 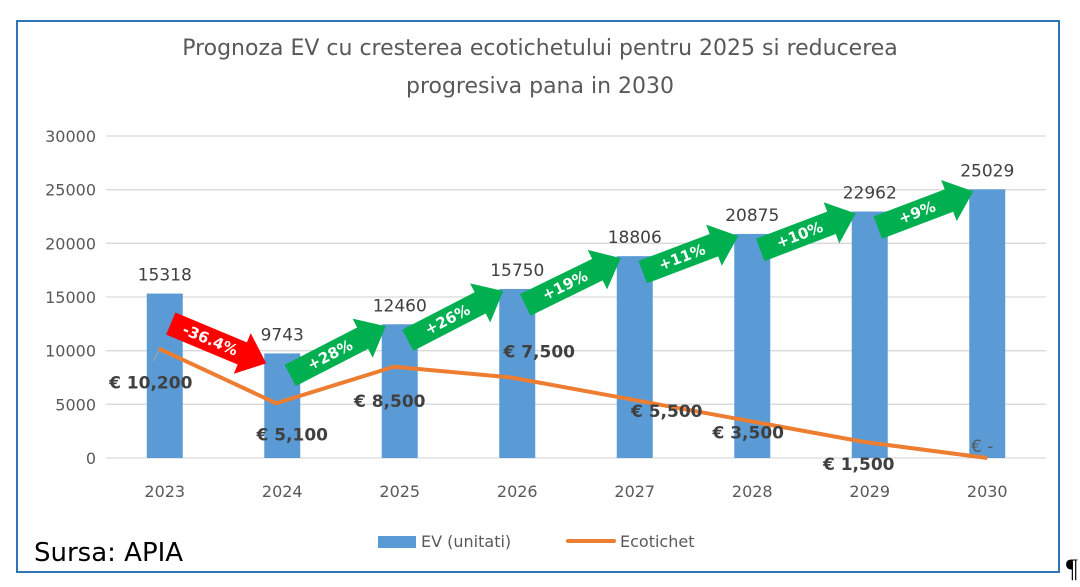 I want to click on y-tick-label: 10000, so click(x=70, y=351).